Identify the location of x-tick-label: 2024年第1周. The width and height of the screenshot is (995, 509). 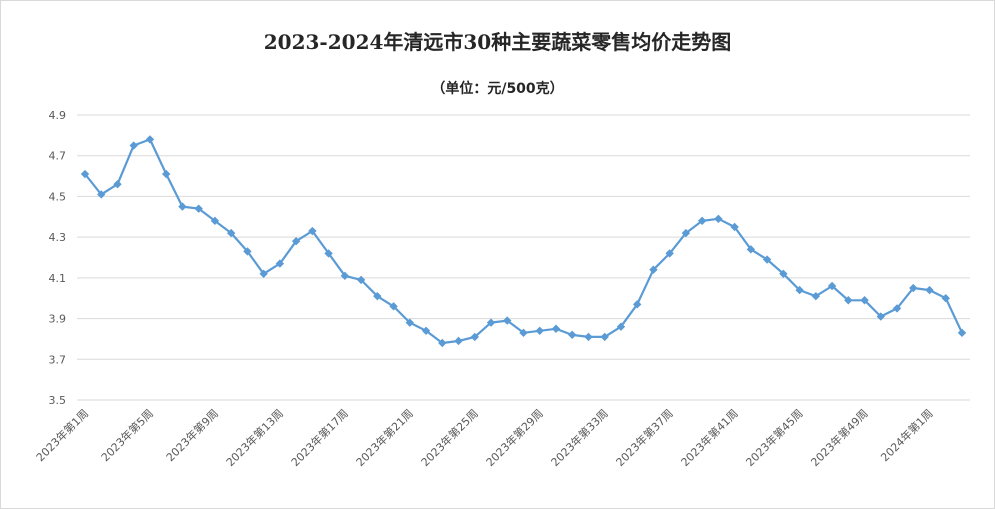
(907, 435).